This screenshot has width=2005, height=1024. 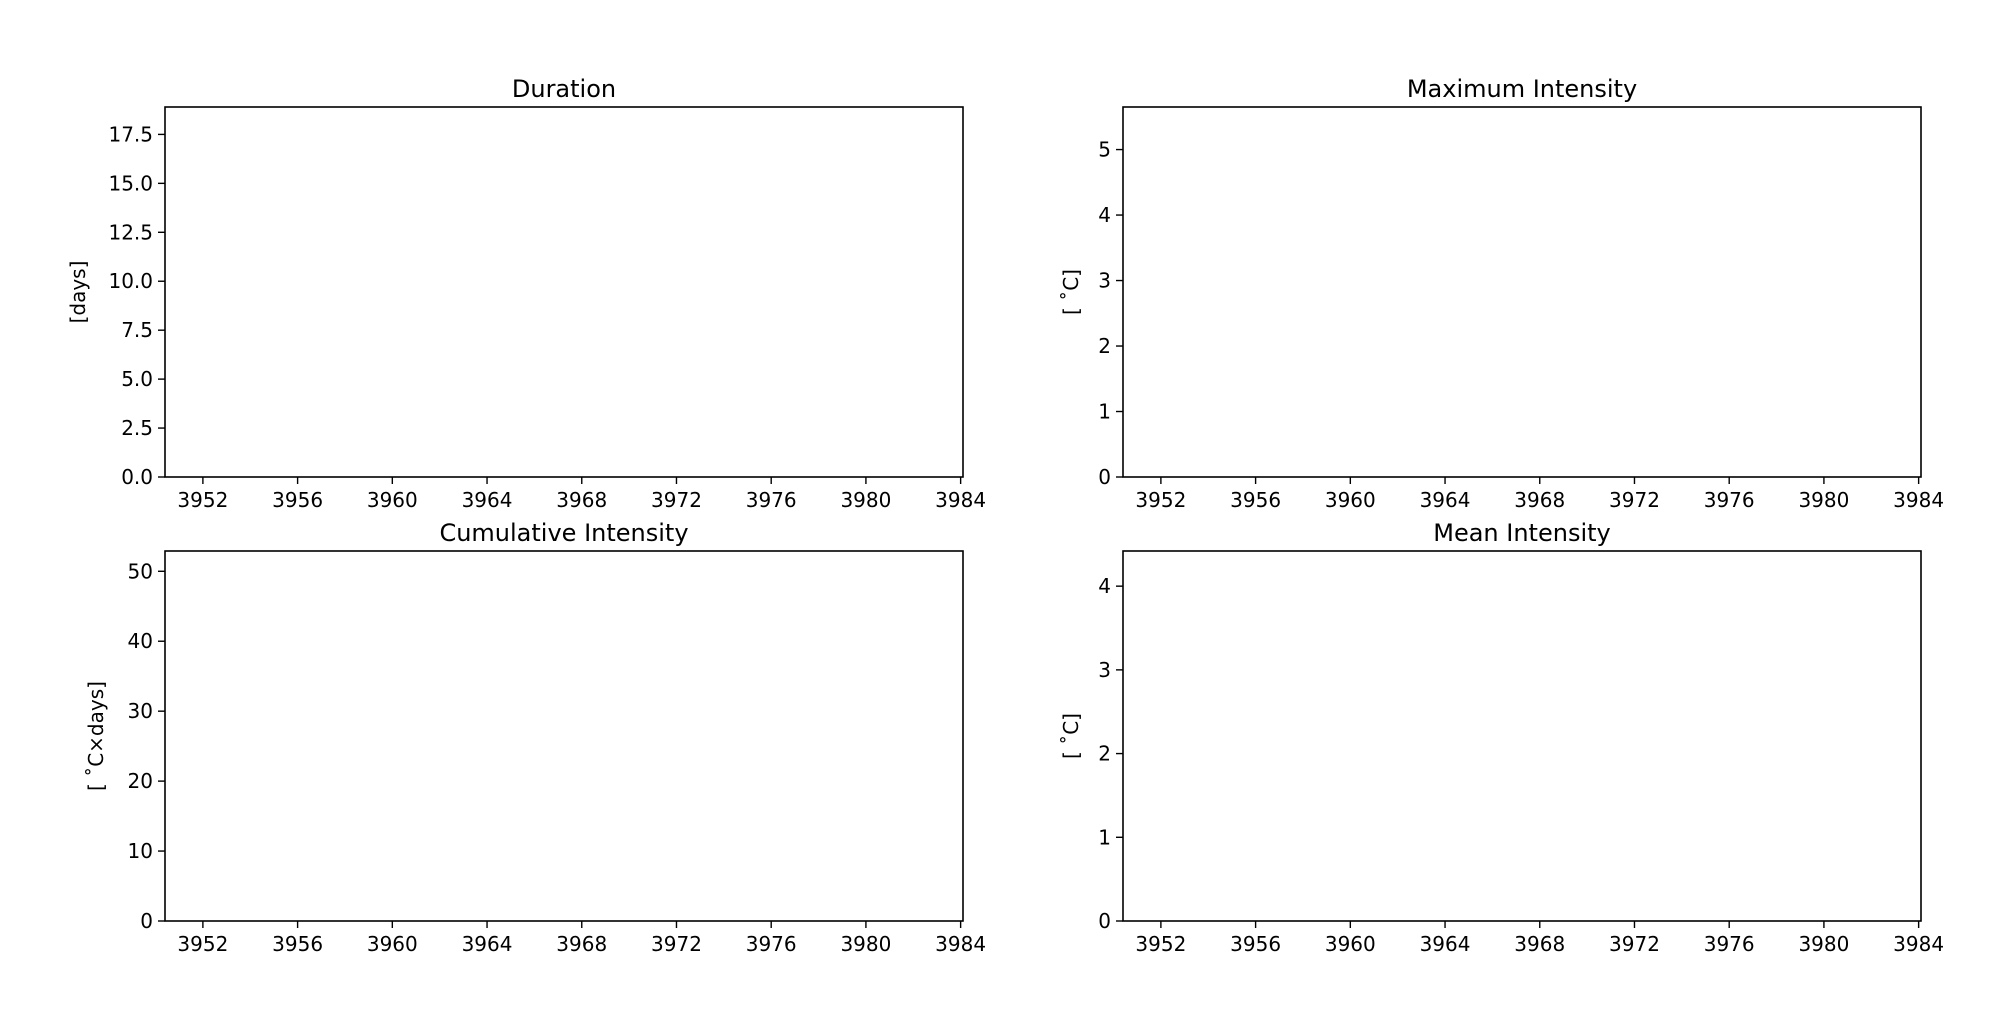 I want to click on panel-3-xtick-label: 3956, so click(x=297, y=944).